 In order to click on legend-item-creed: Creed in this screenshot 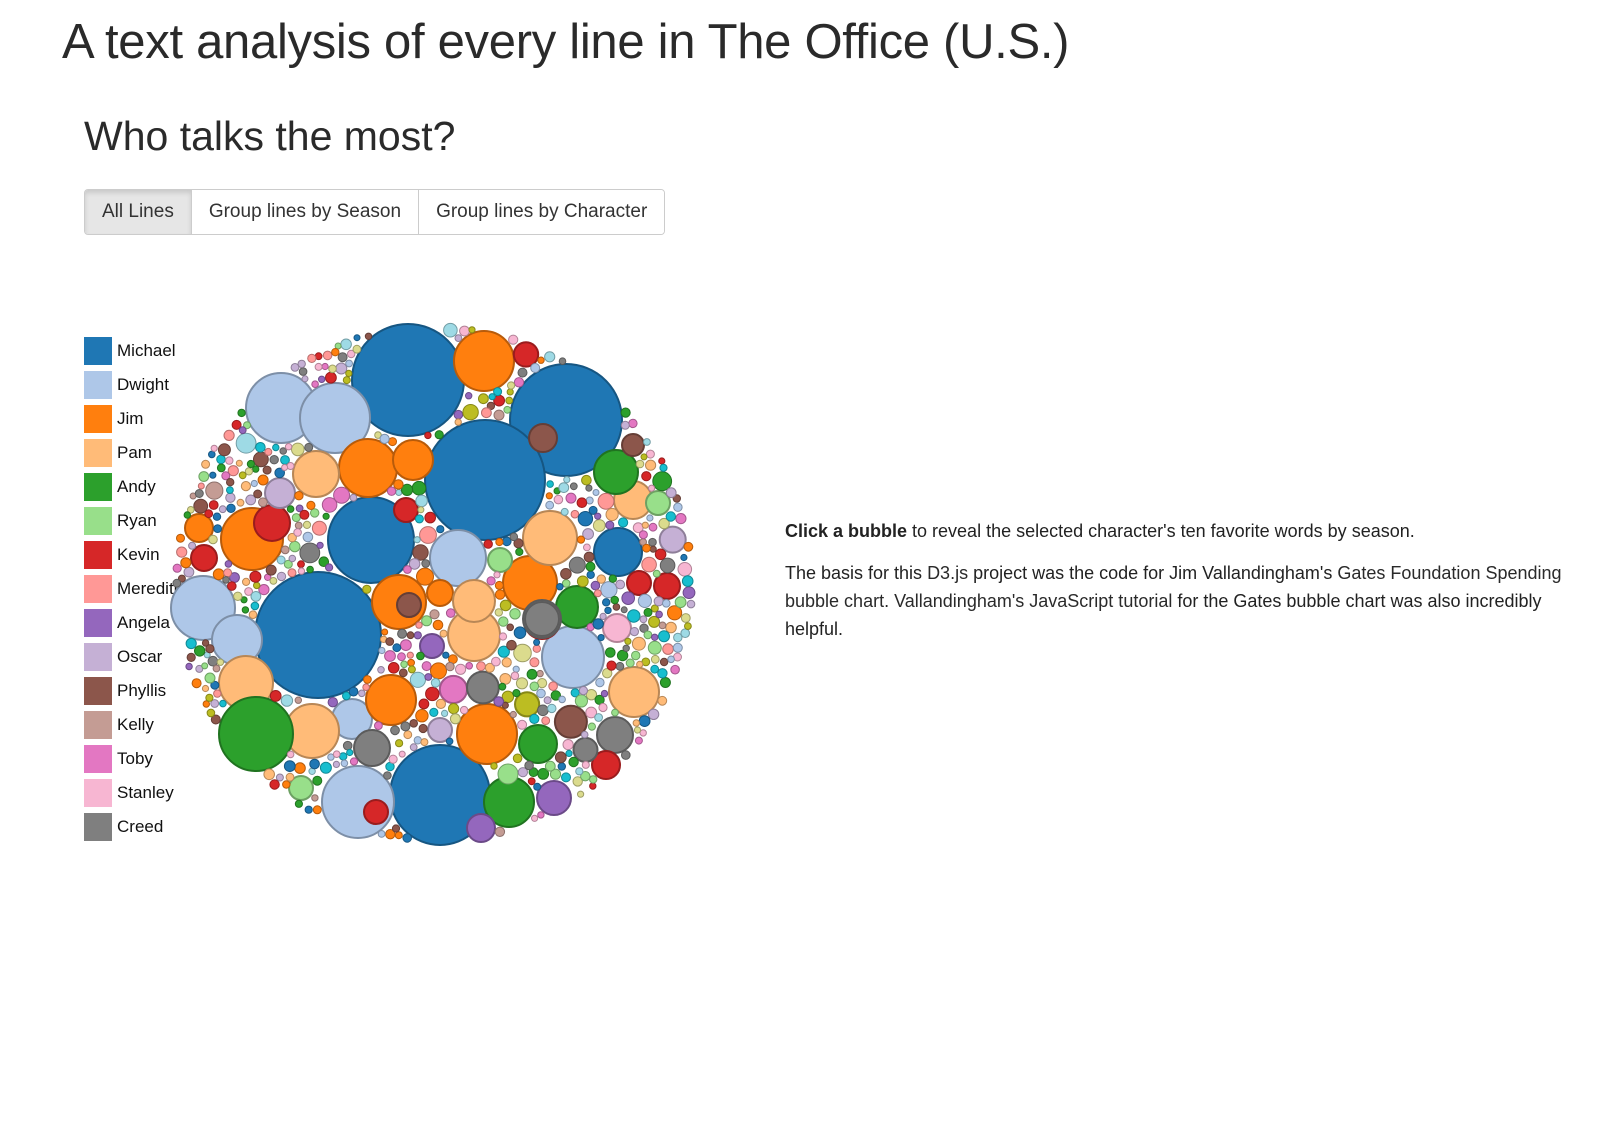, I will do `click(139, 827)`.